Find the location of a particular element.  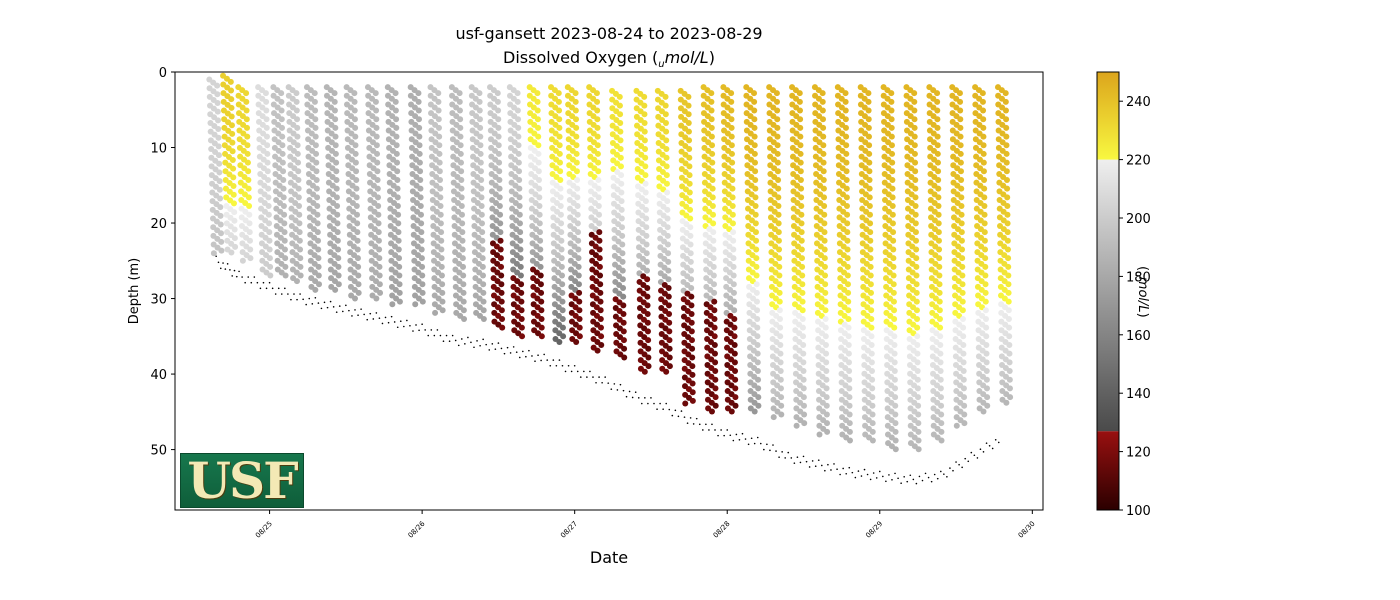

x-axis-label: Date is located at coordinates (609, 557).